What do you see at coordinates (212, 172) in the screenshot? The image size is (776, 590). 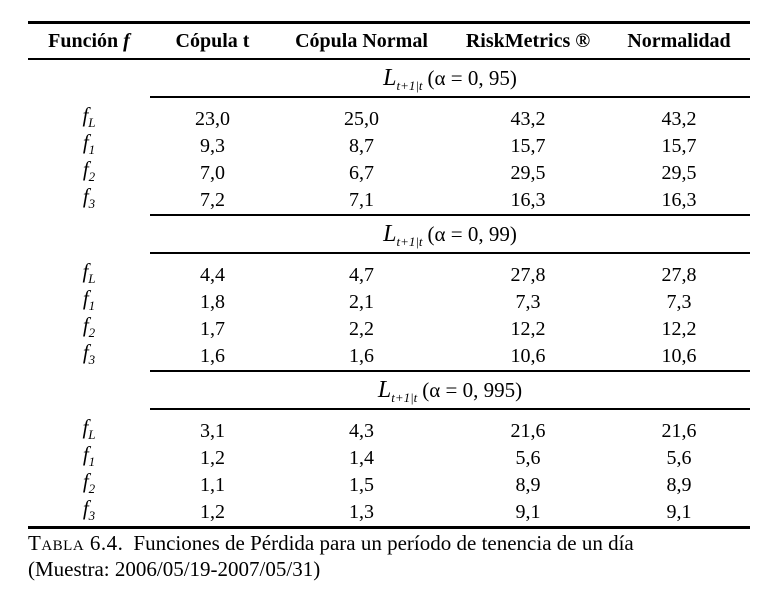 I see `cell-copula-t: 7,0` at bounding box center [212, 172].